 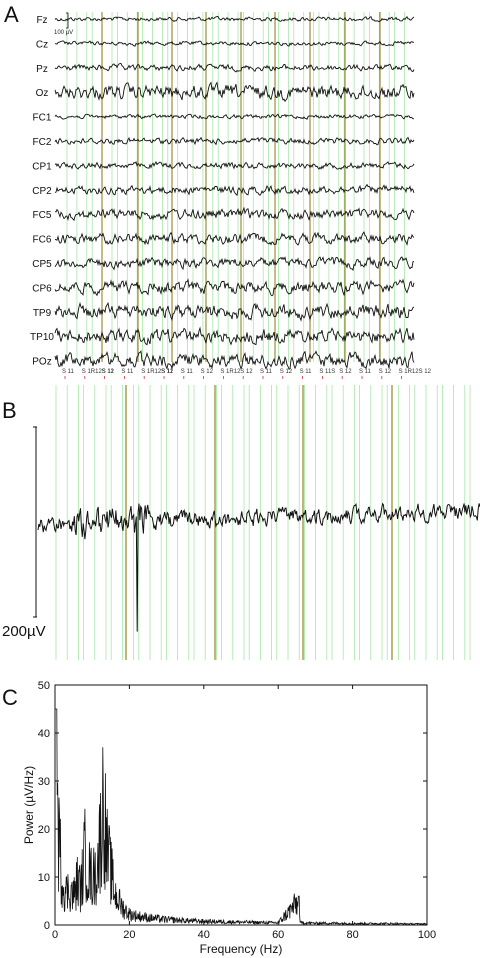 I want to click on panel-b-letter: B, so click(x=9, y=410).